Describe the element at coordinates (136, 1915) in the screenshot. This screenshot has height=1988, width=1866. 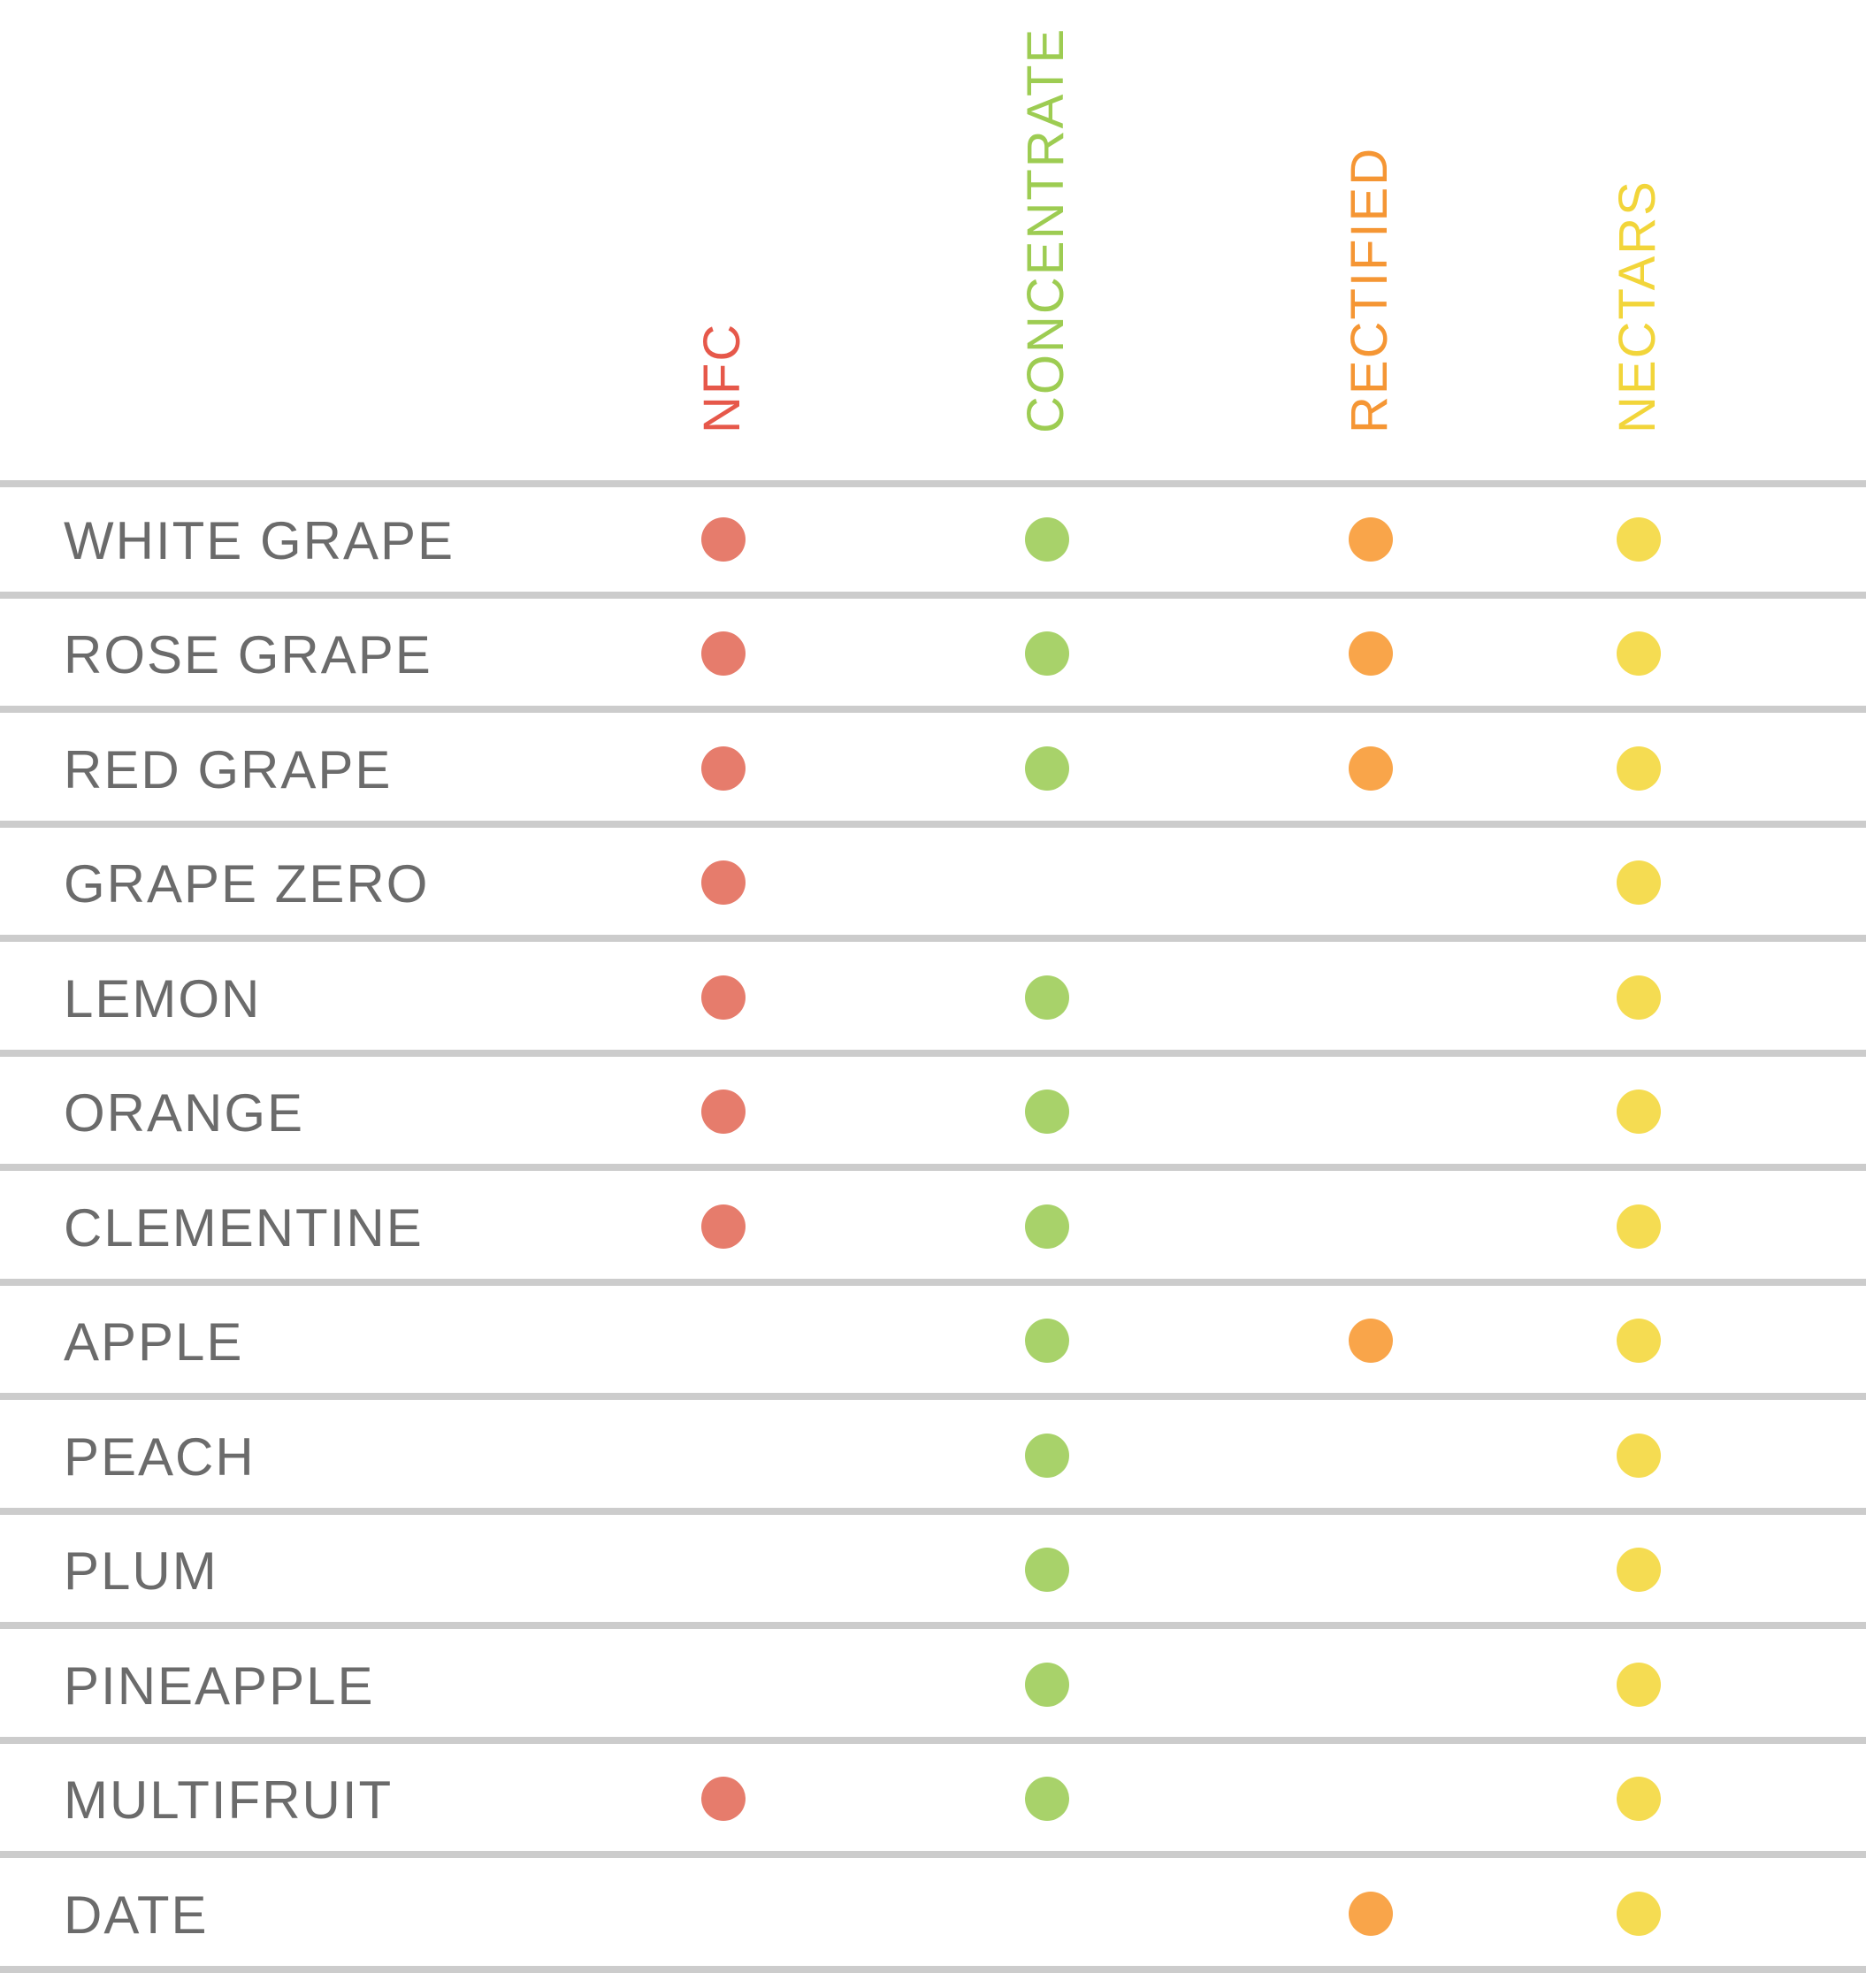
I see `row-label: DATE` at that location.